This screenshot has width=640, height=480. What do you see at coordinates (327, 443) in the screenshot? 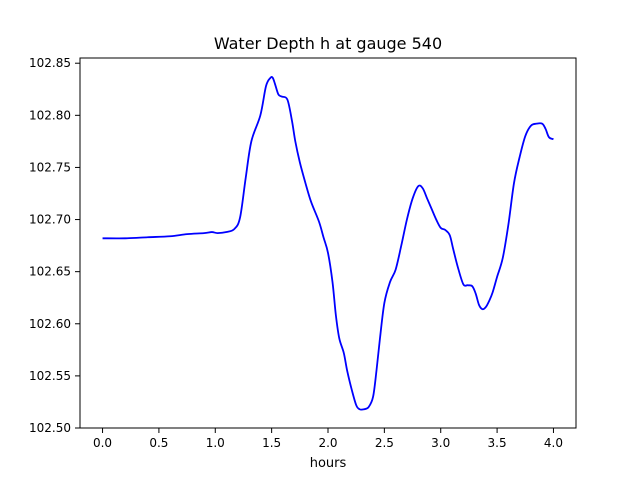
I see `x-tick-label: 2.0` at bounding box center [327, 443].